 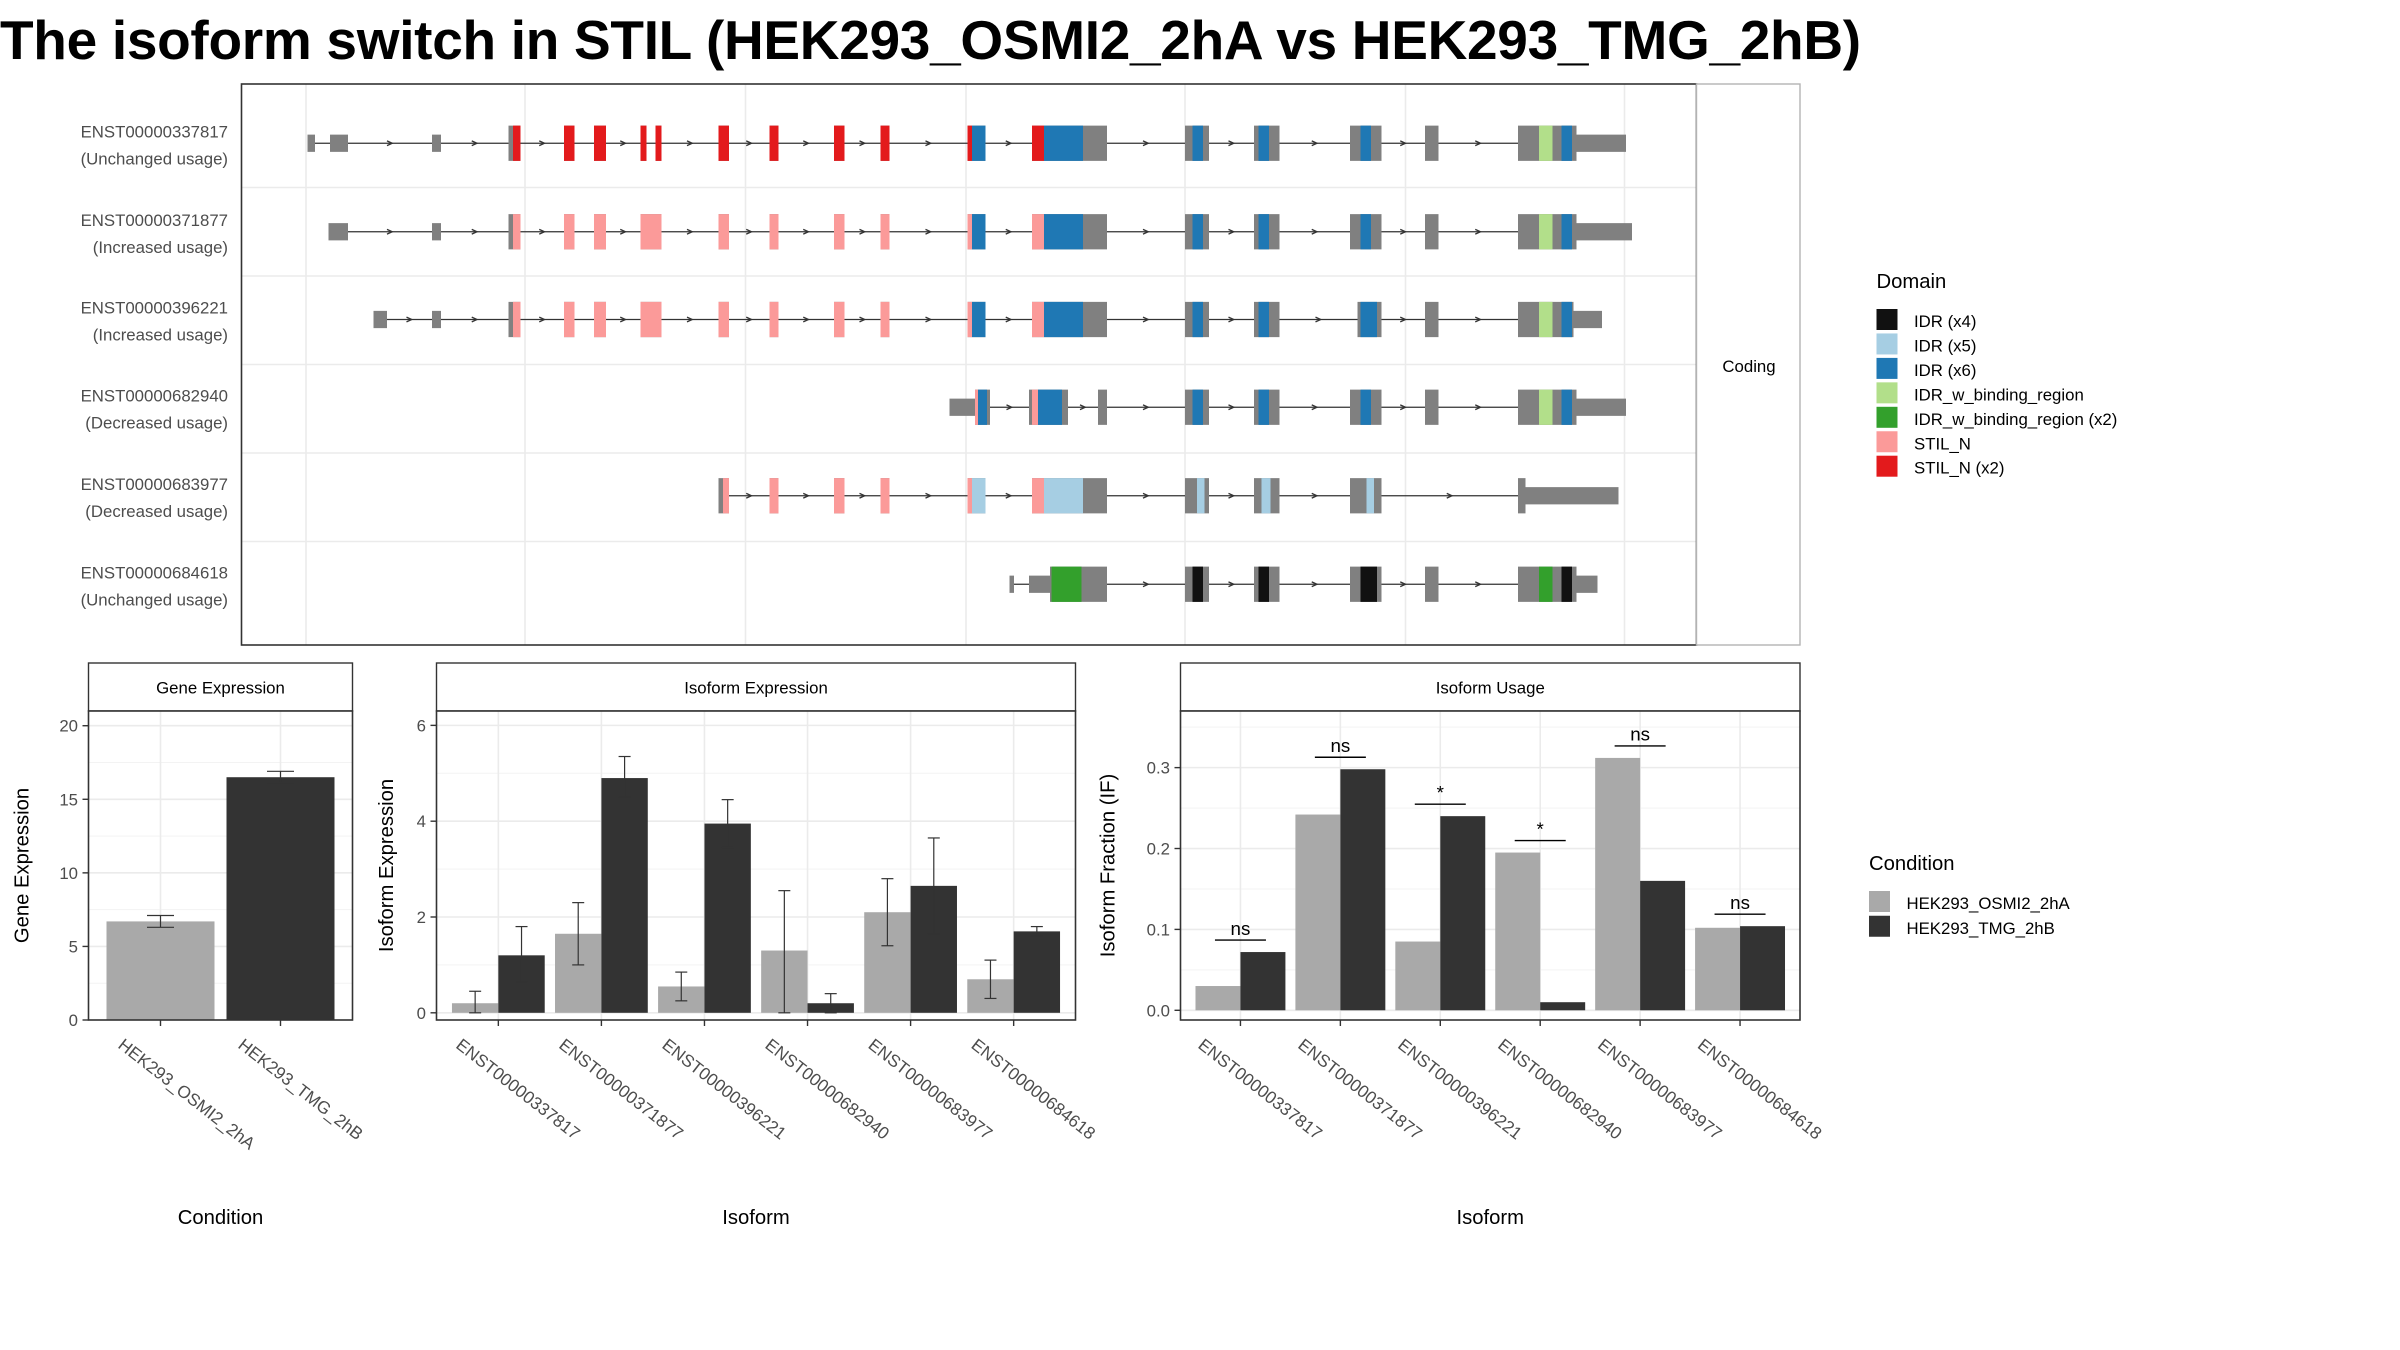 I want to click on y-tick-label: 20, so click(x=68, y=726).